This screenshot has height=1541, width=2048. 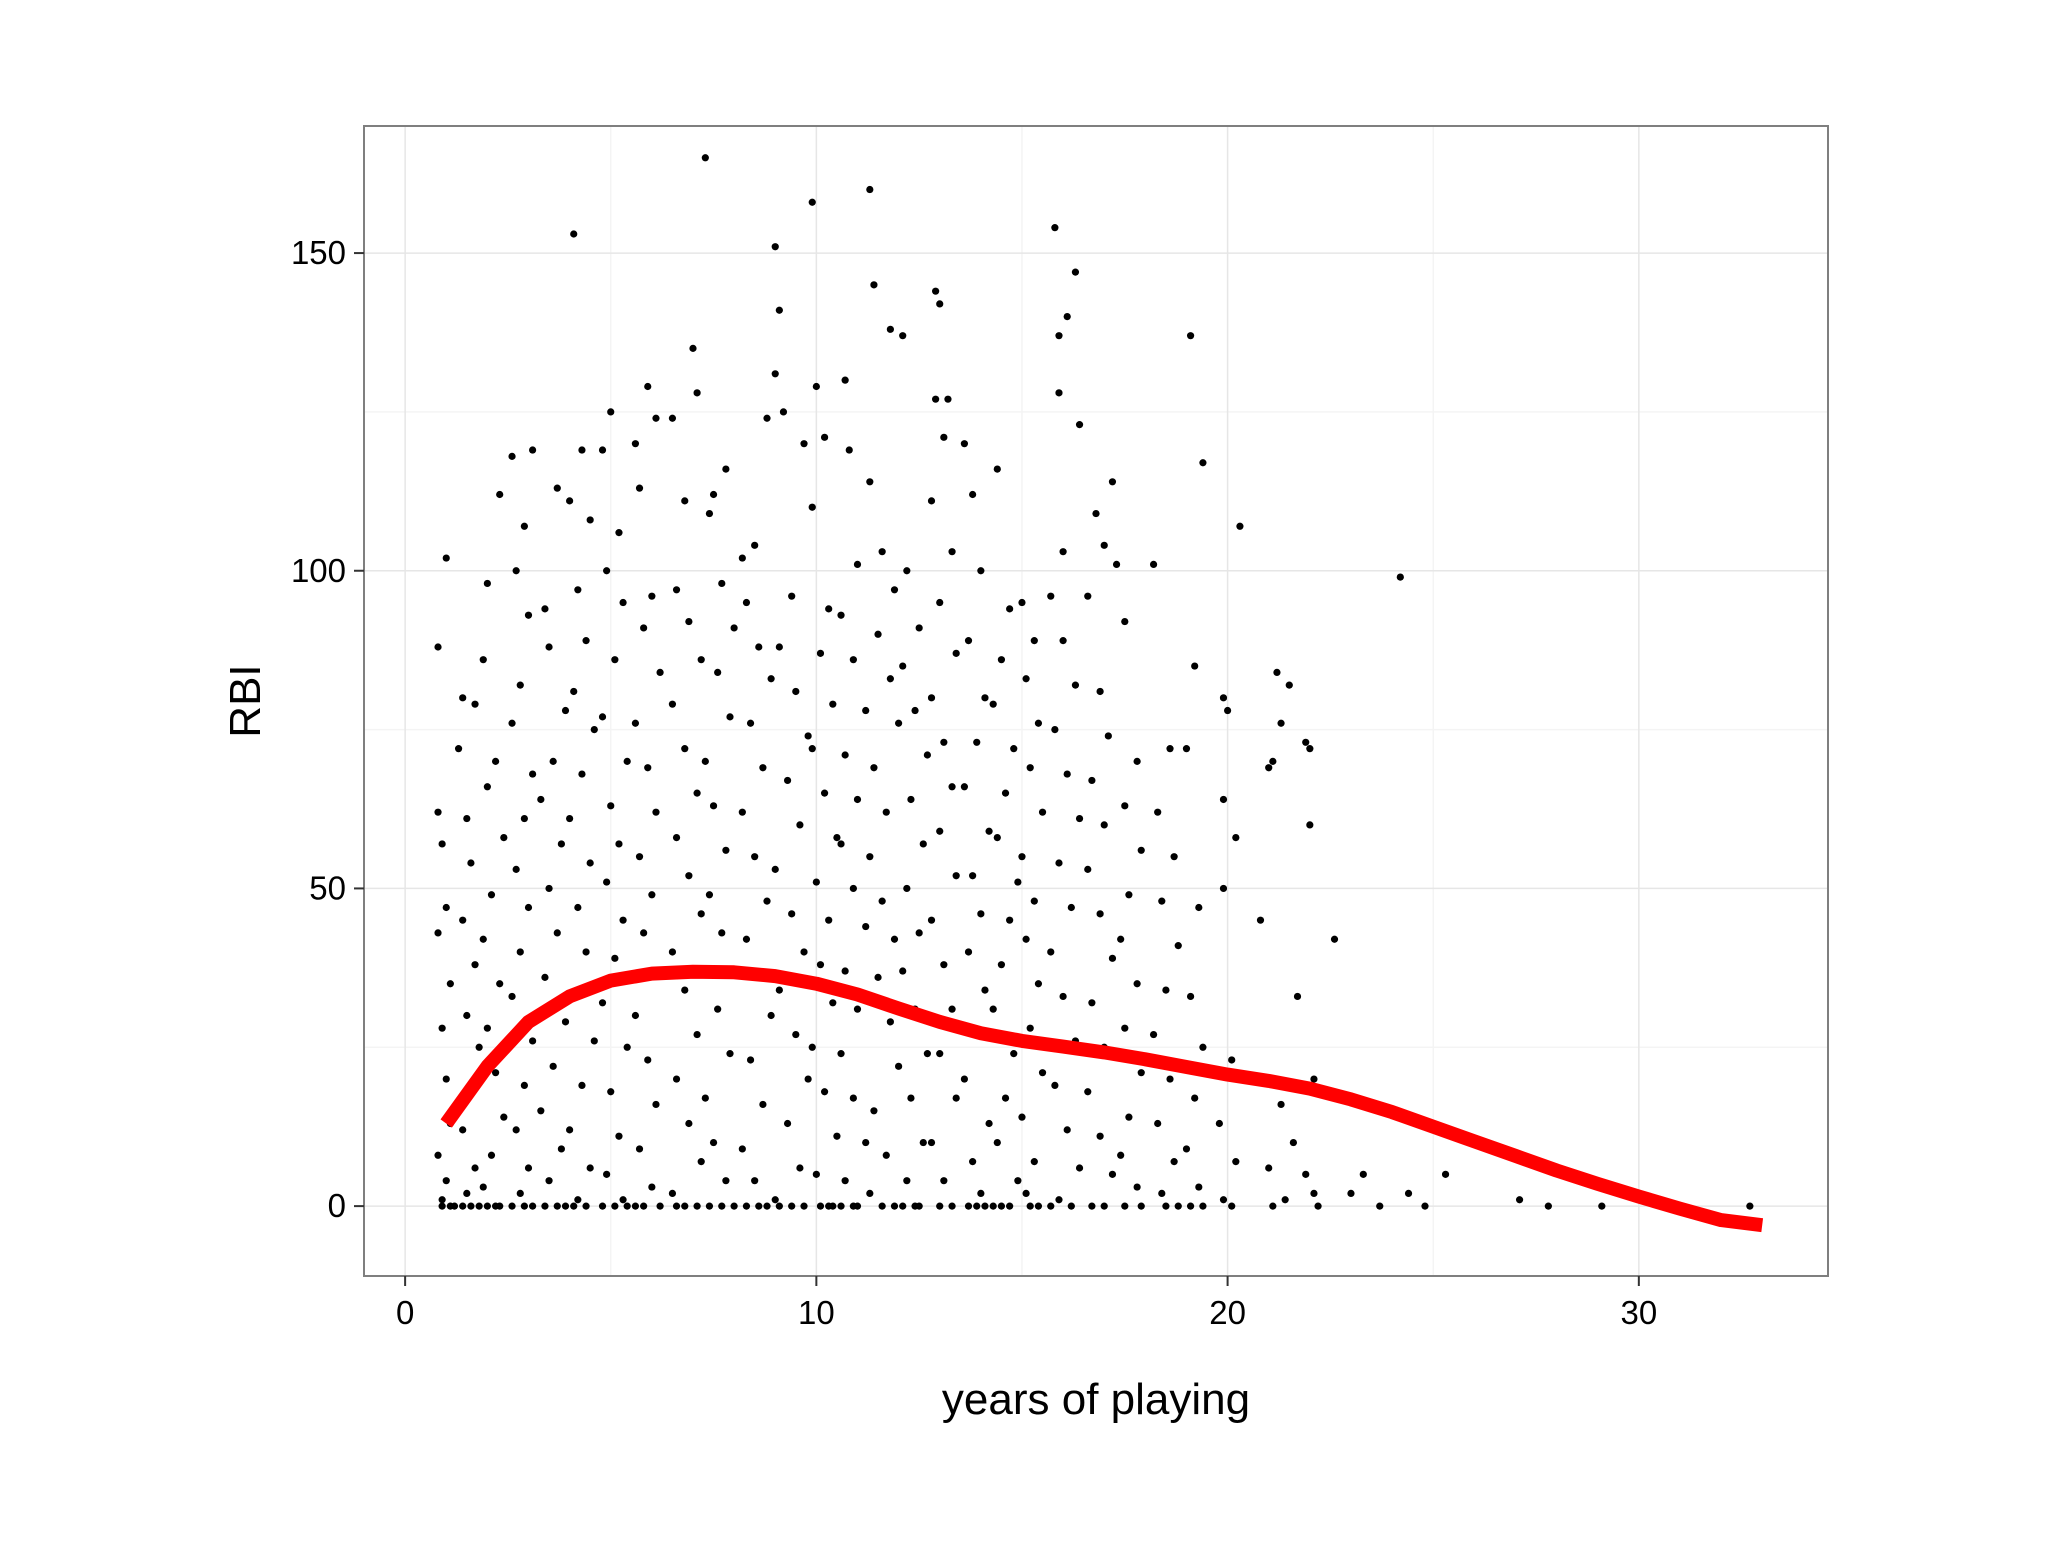 I want to click on y-tick-label: 150, so click(x=318, y=252).